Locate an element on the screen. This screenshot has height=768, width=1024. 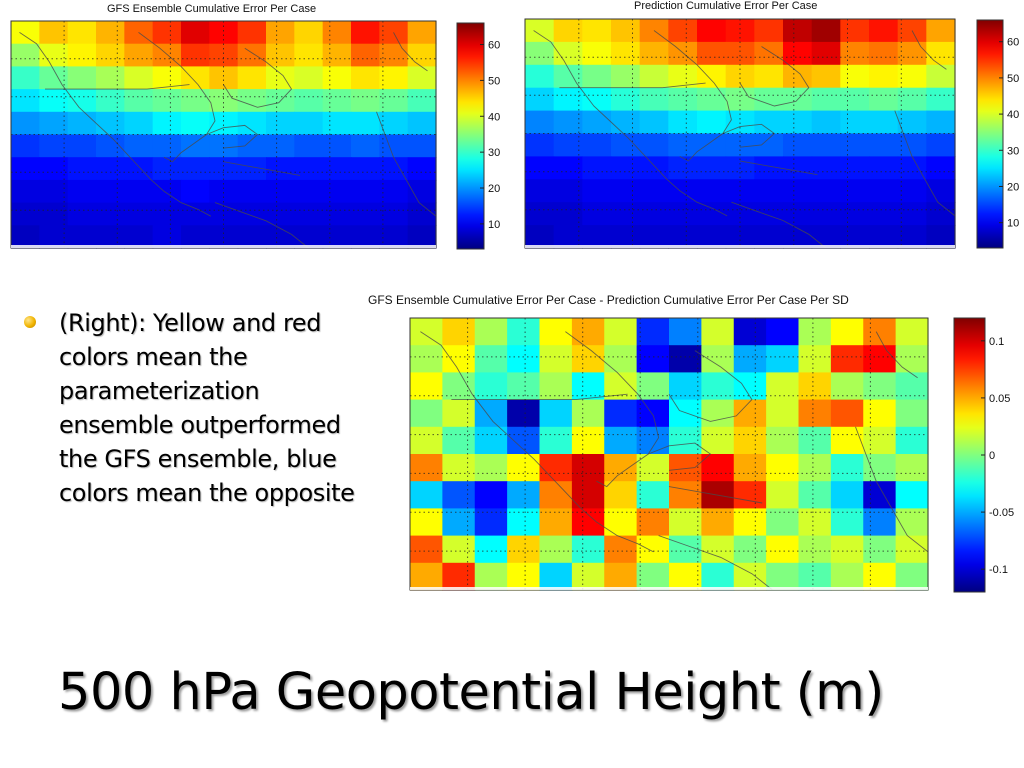
colorbar-gradient is located at coordinates (470, 136).